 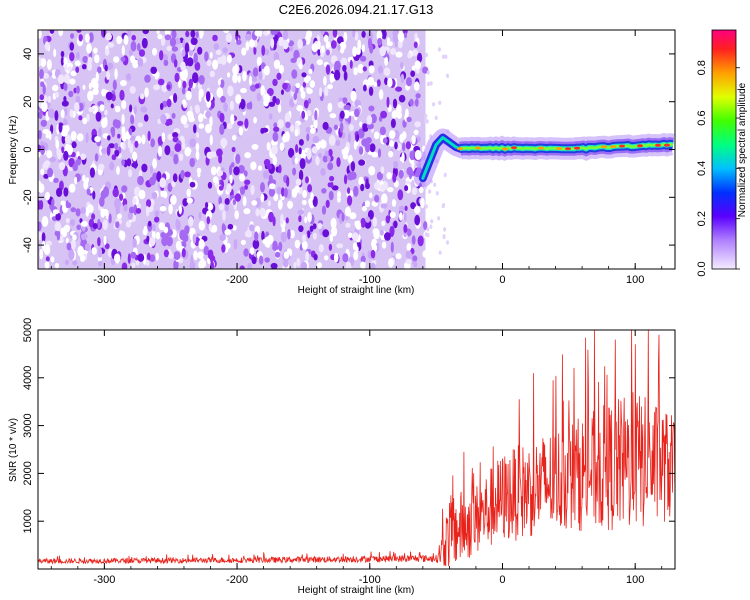 What do you see at coordinates (427, 121) in the screenshot?
I see `noise-speck` at bounding box center [427, 121].